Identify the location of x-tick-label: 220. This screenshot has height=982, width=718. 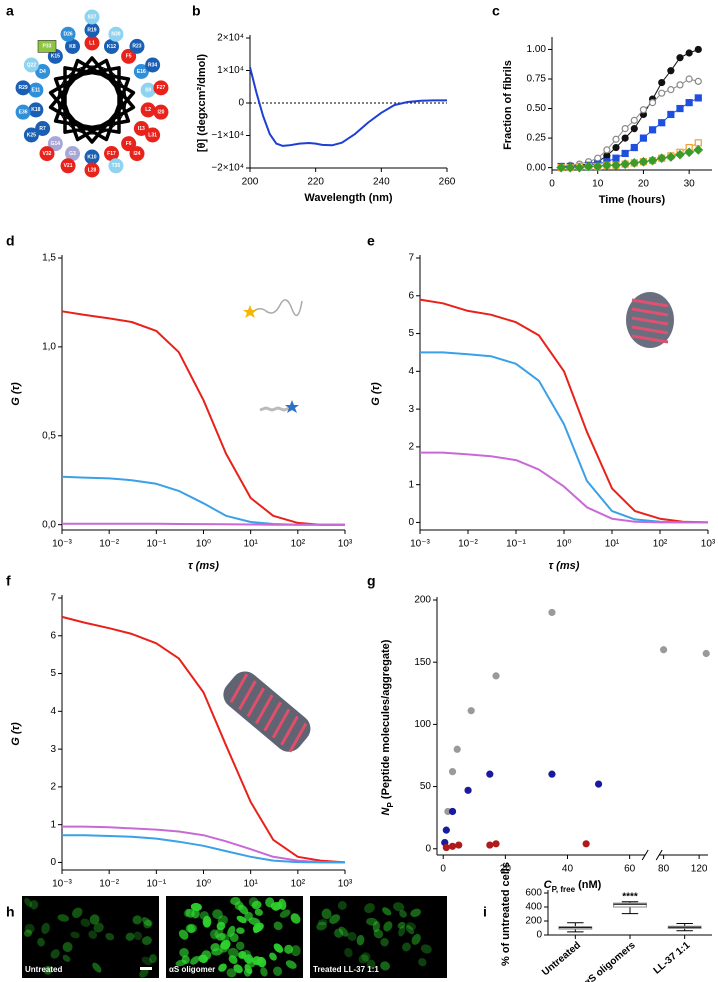
(315, 182).